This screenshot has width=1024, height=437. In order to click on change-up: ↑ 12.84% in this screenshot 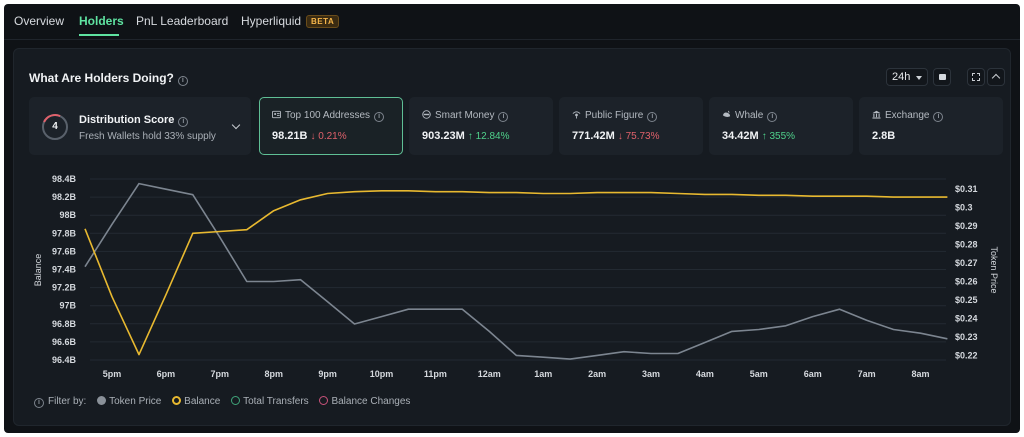, I will do `click(488, 136)`.